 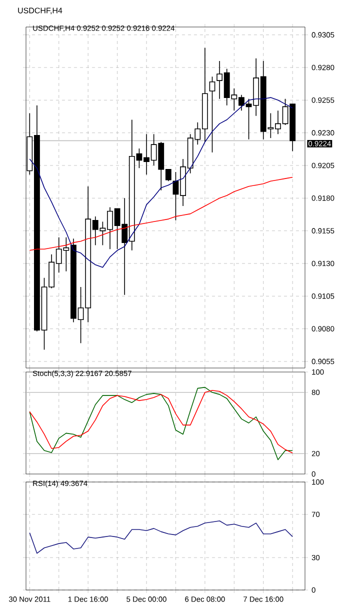 I want to click on candlestick, so click(x=212, y=114).